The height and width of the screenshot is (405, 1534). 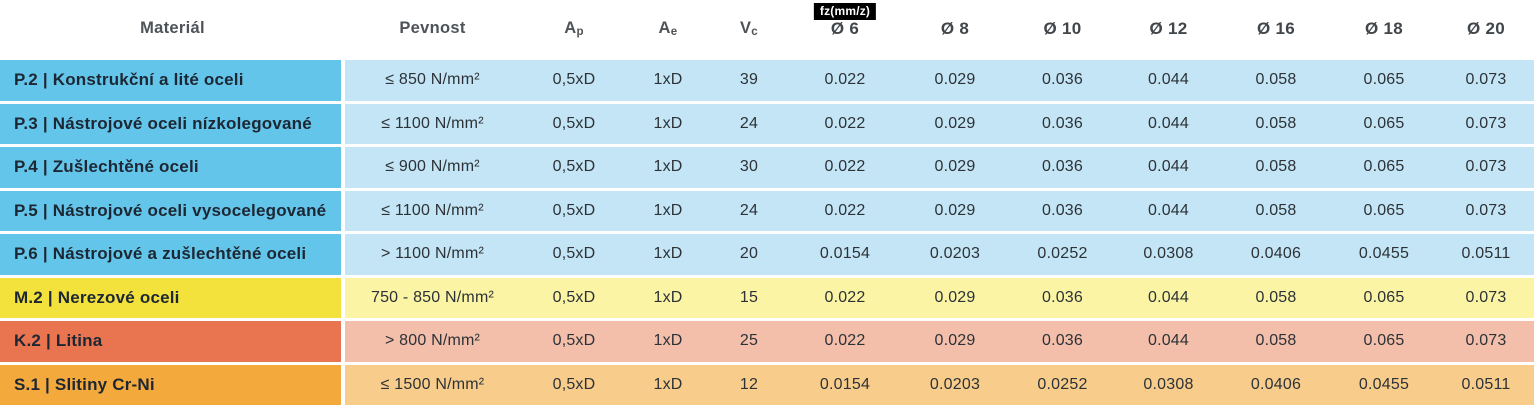 What do you see at coordinates (845, 11) in the screenshot?
I see `fz-unit-badge: fz(mm/z)` at bounding box center [845, 11].